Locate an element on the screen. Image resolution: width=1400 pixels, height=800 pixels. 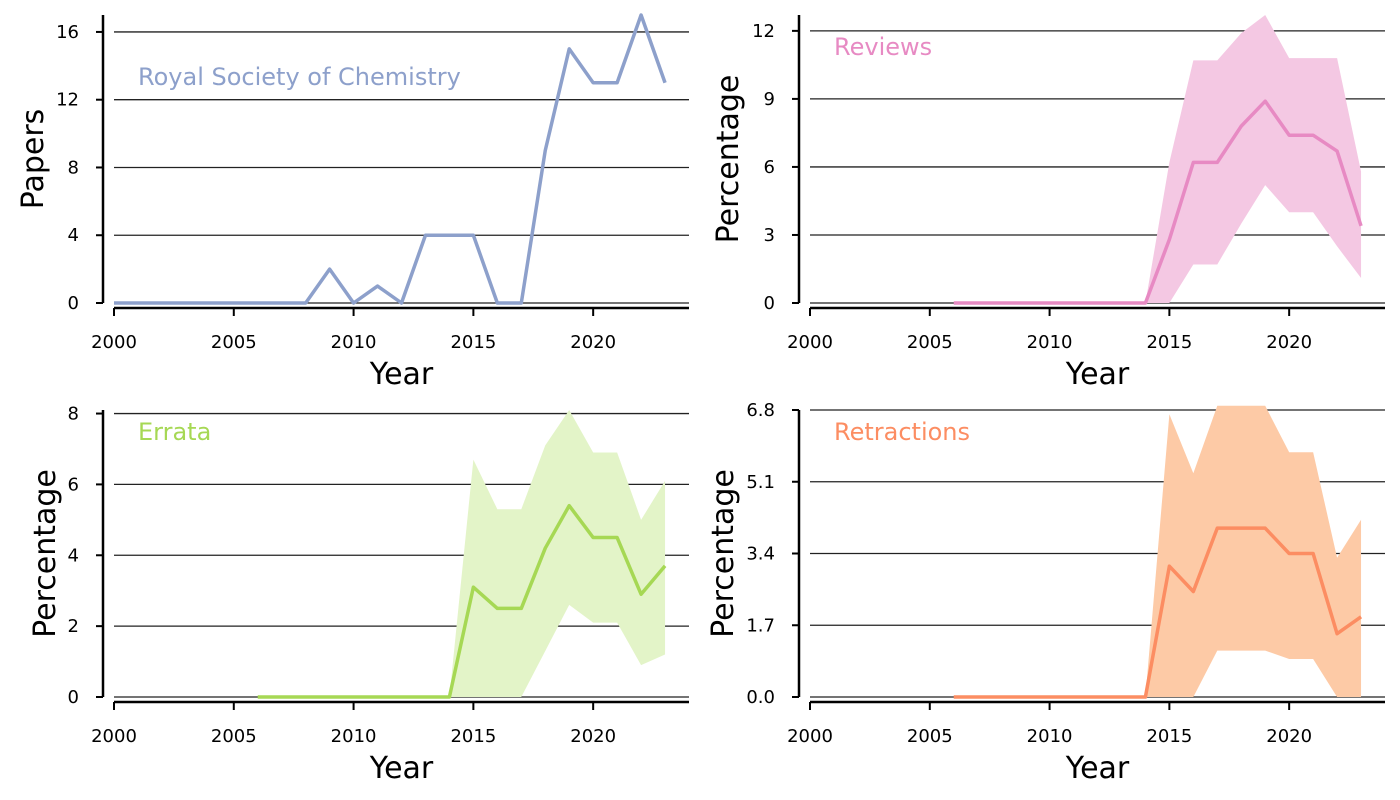
y-tick-label: 16 is located at coordinates (67, 32).